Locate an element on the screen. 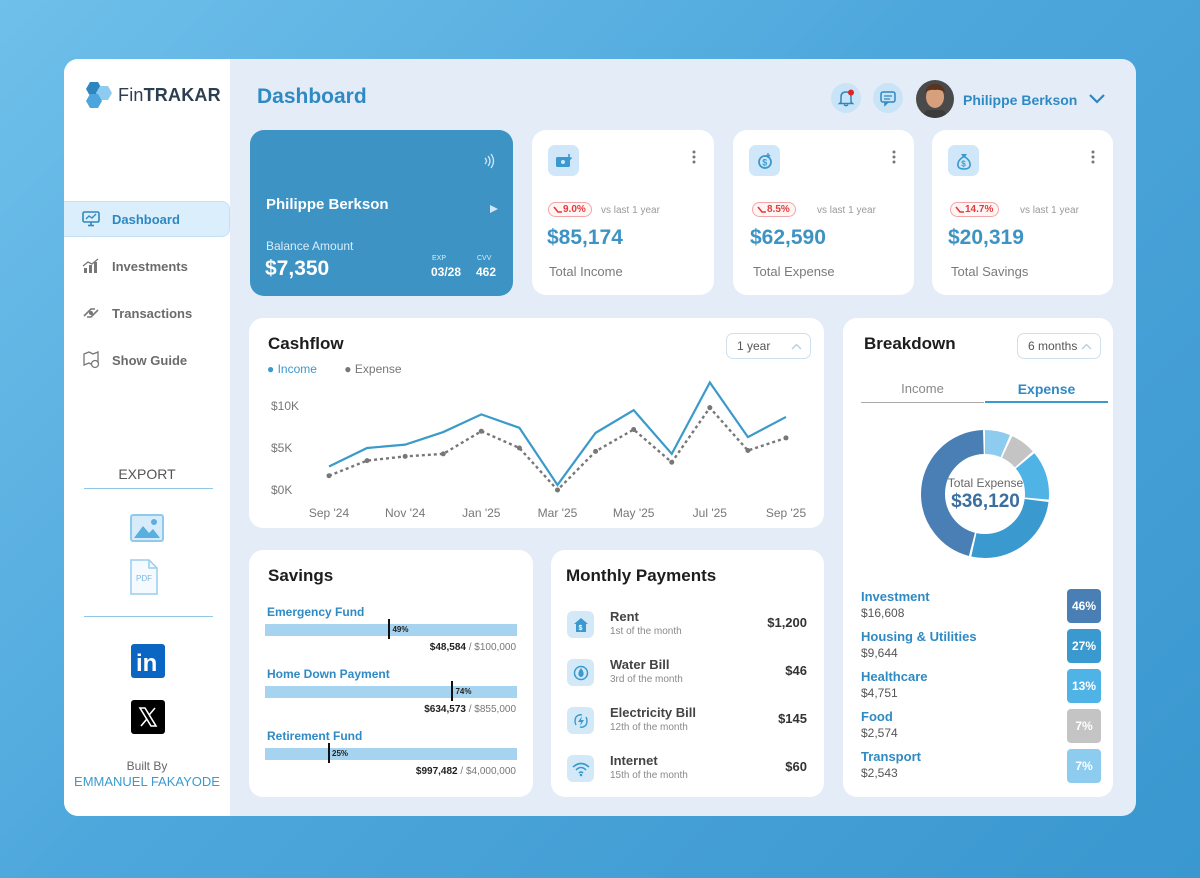  electricity-icon is located at coordinates (580, 720).